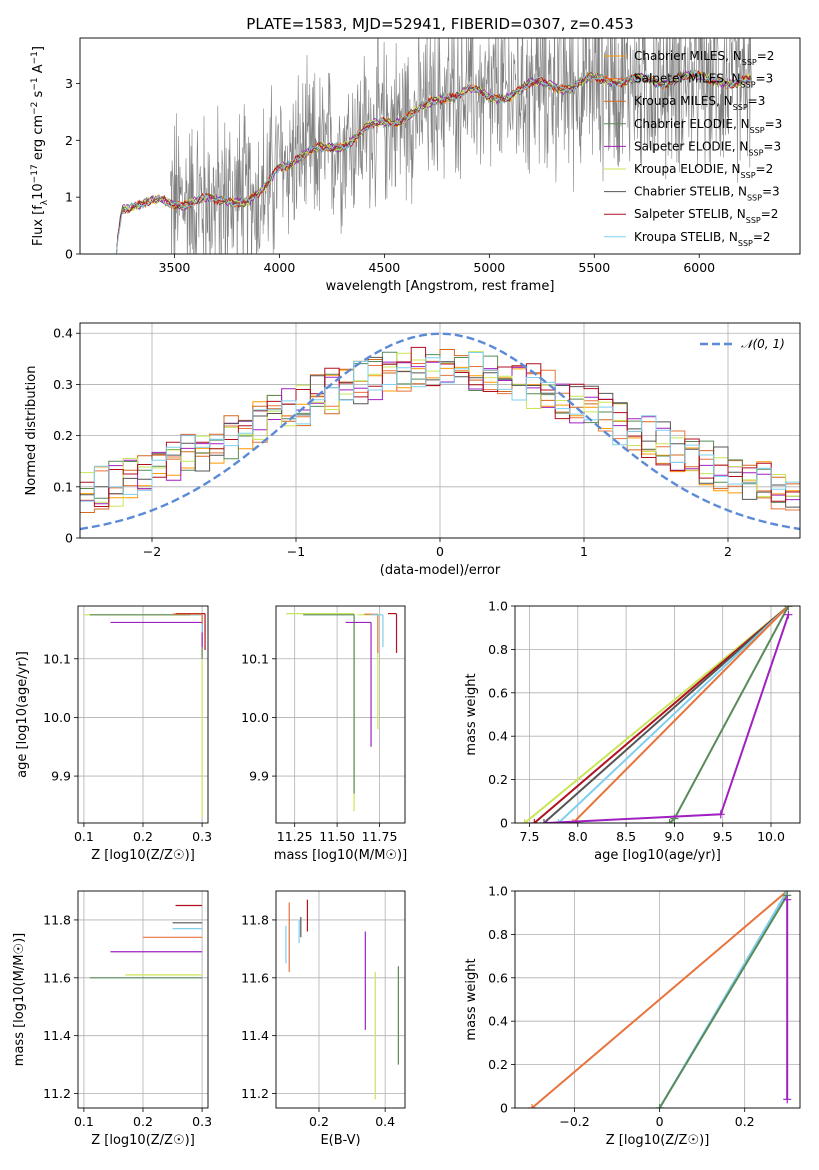 The height and width of the screenshot is (1170, 819). I want to click on x-tick-label: 2, so click(728, 551).